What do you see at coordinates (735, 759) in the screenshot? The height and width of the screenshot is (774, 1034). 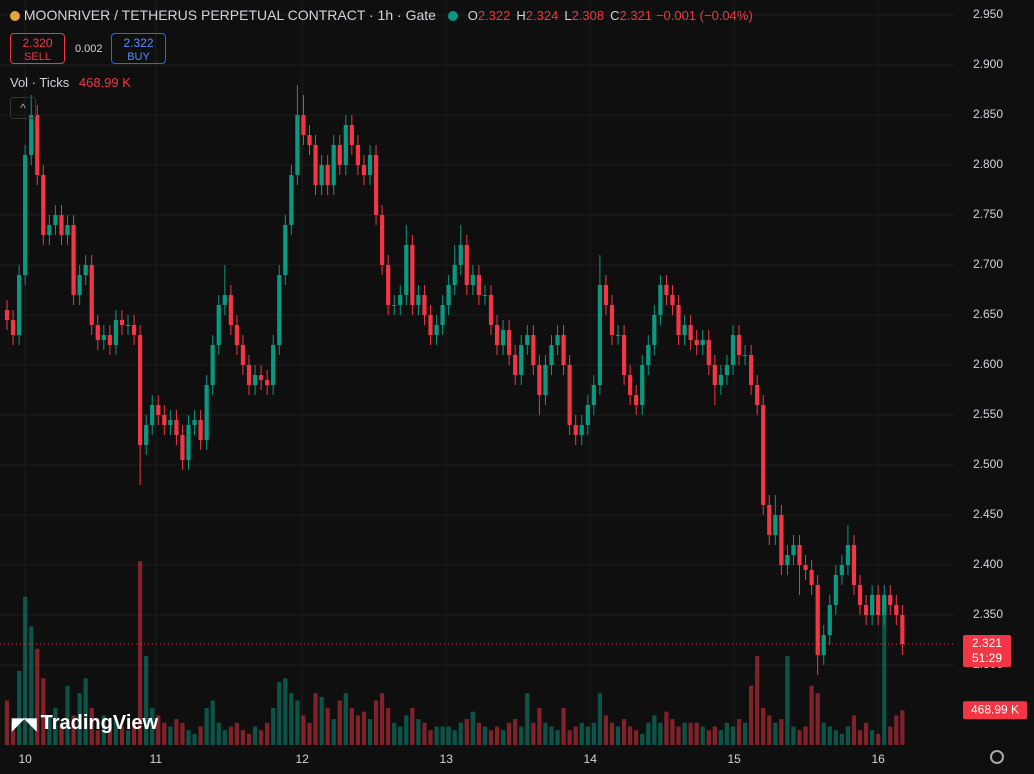 I see `x-tick-label: 15` at bounding box center [735, 759].